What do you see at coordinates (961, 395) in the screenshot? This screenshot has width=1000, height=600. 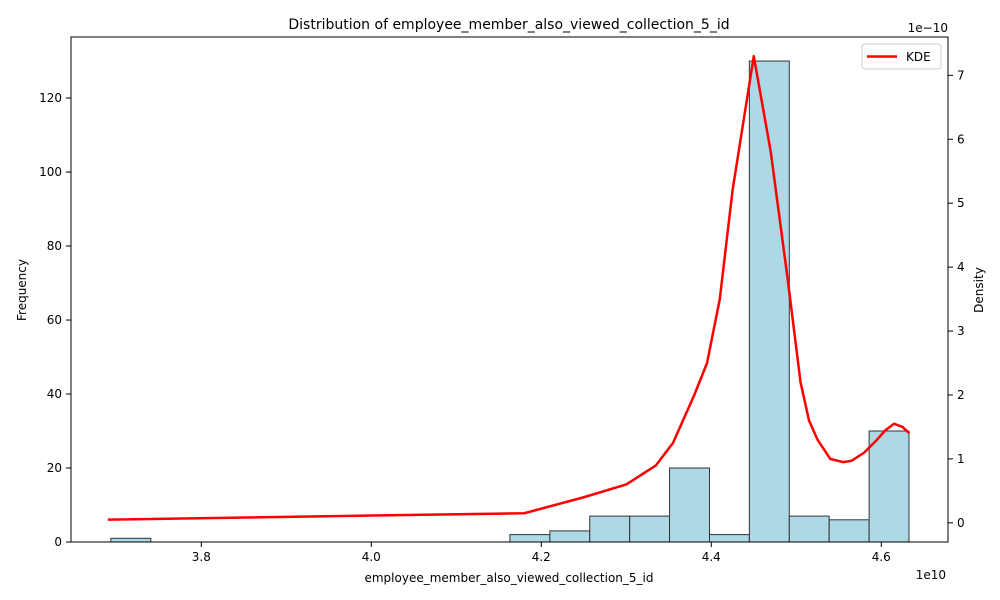 I see `y2-tick-label: 2` at bounding box center [961, 395].